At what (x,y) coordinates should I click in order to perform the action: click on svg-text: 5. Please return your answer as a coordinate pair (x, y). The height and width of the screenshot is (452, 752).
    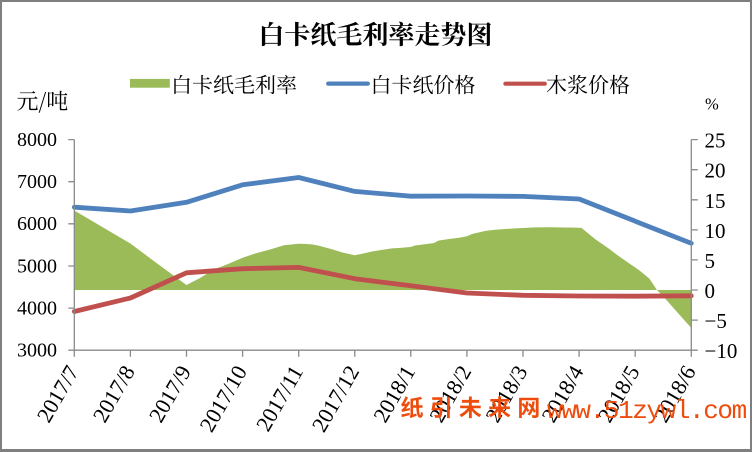
    Looking at the image, I should click on (710, 261).